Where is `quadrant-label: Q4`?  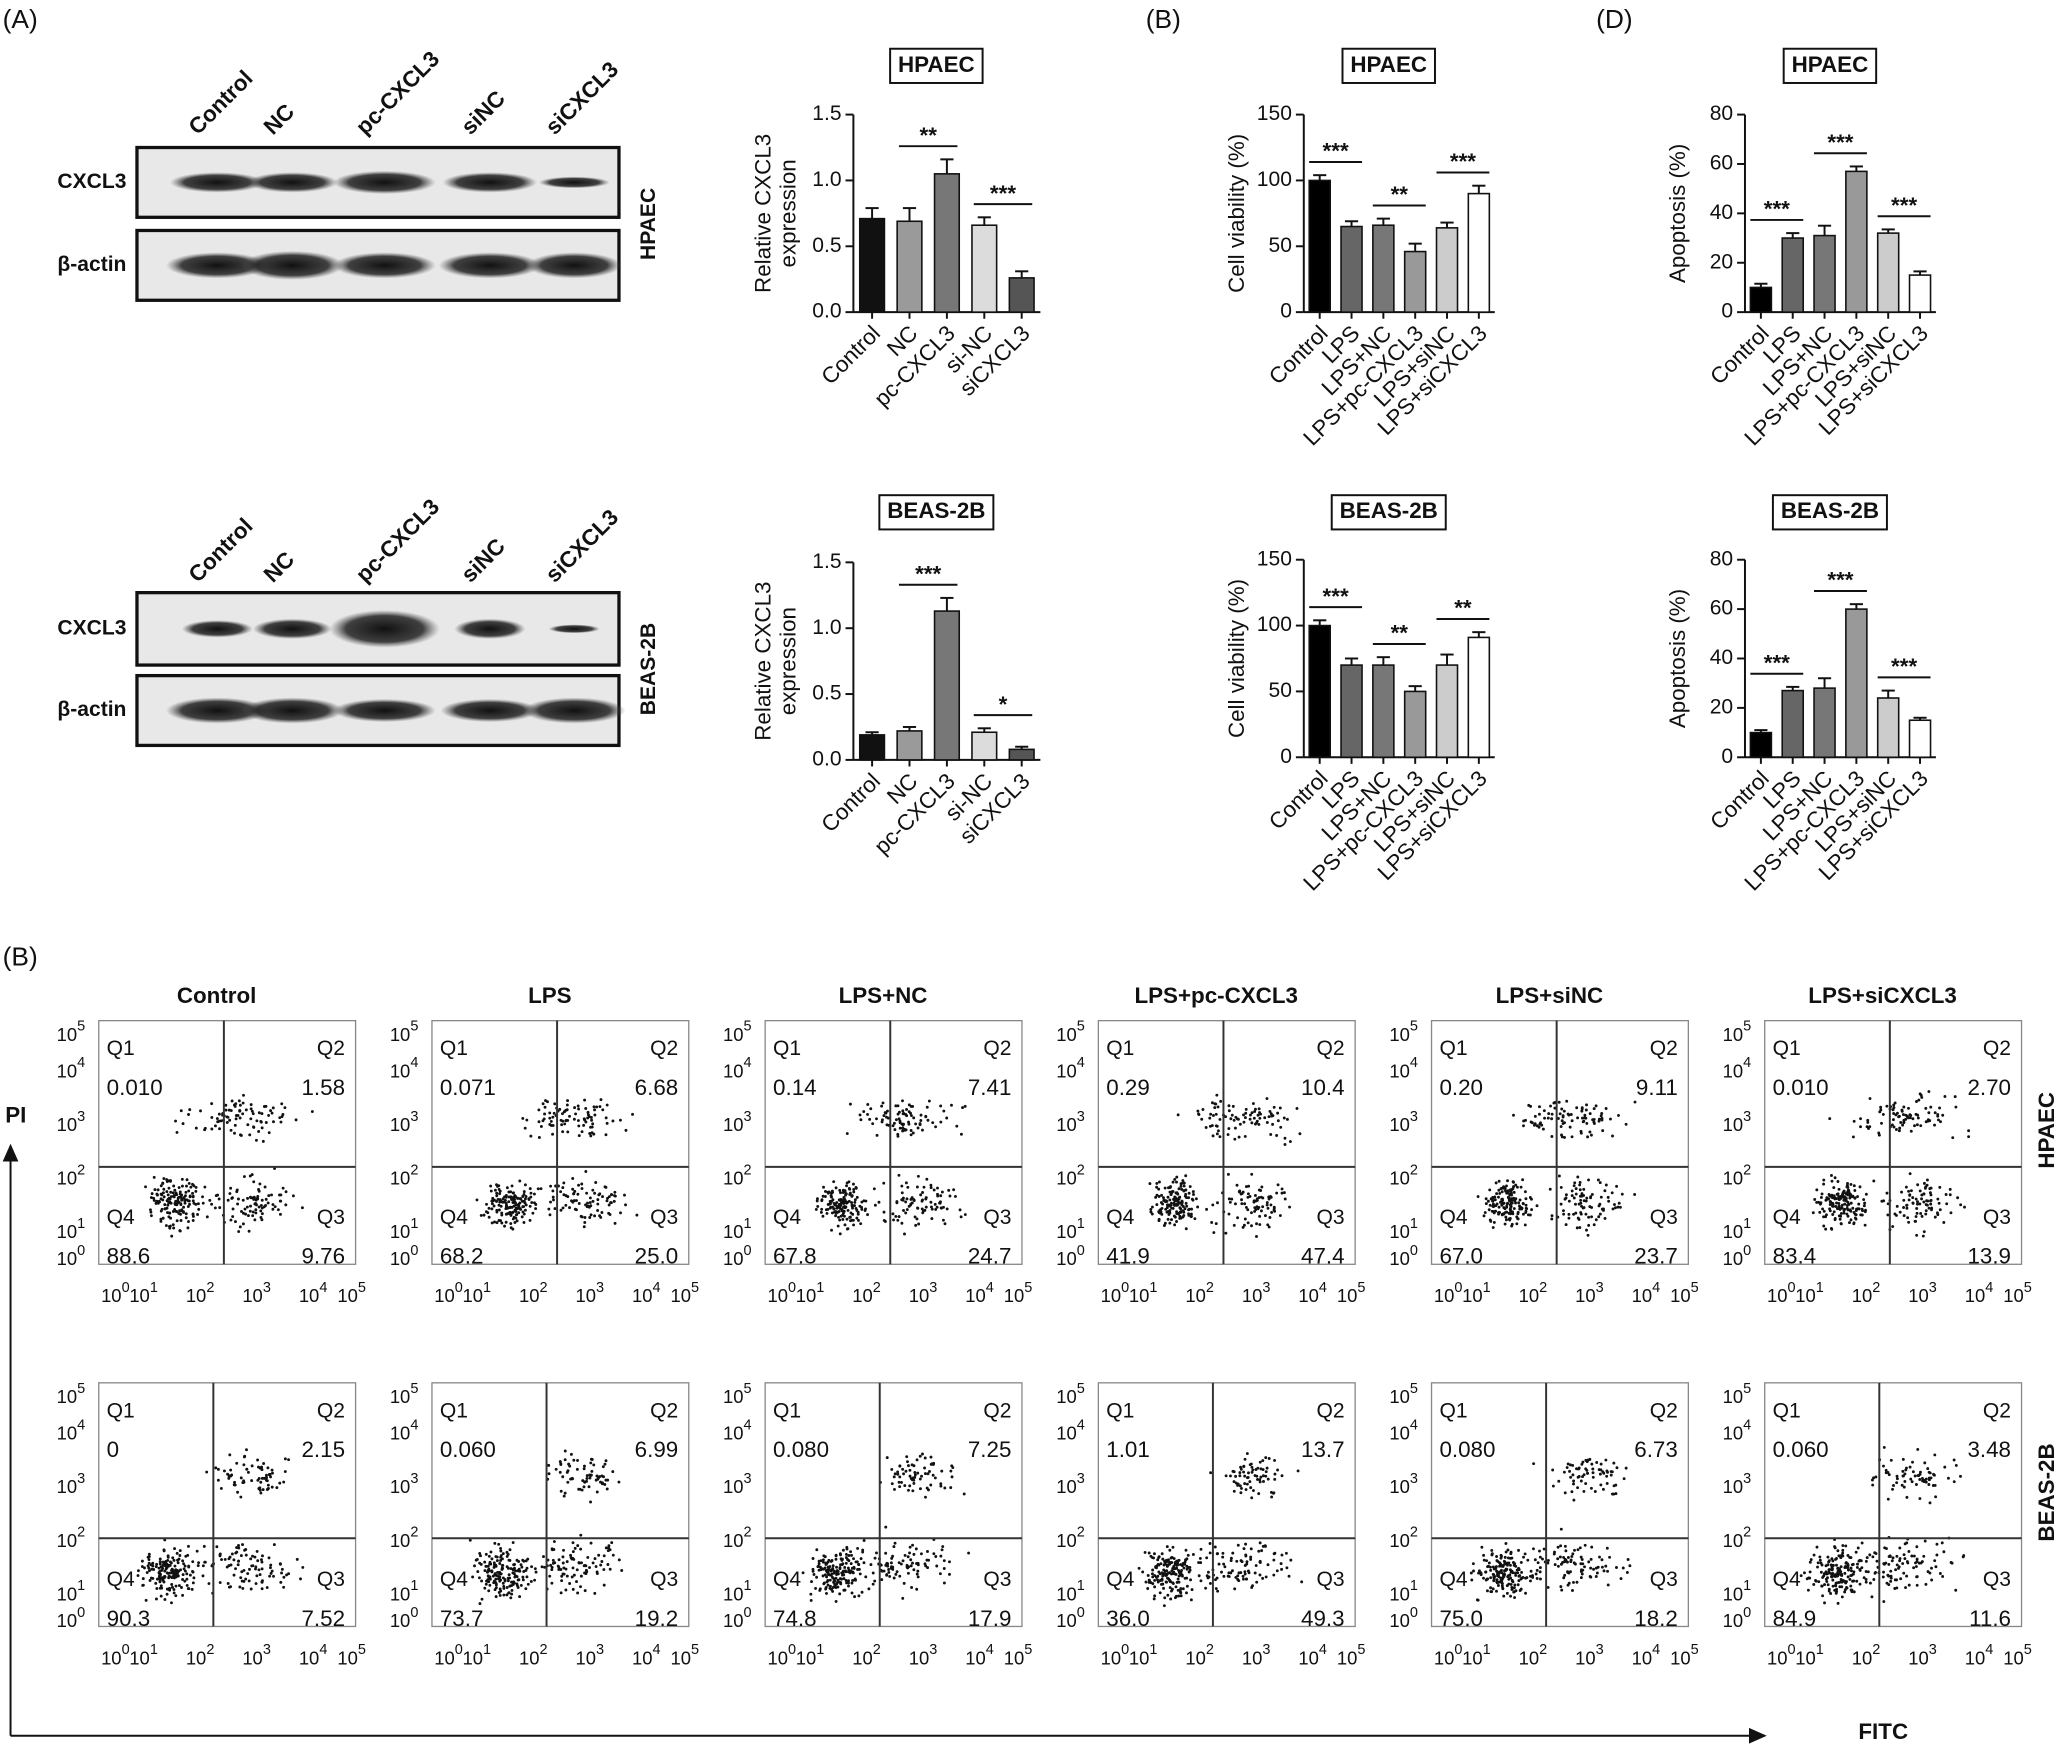
quadrant-label: Q4 is located at coordinates (1120, 1579).